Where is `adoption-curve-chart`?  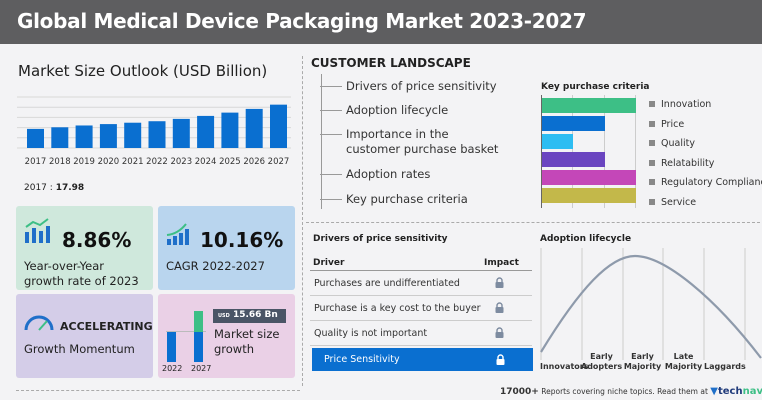 adoption-curve-chart is located at coordinates (651, 304).